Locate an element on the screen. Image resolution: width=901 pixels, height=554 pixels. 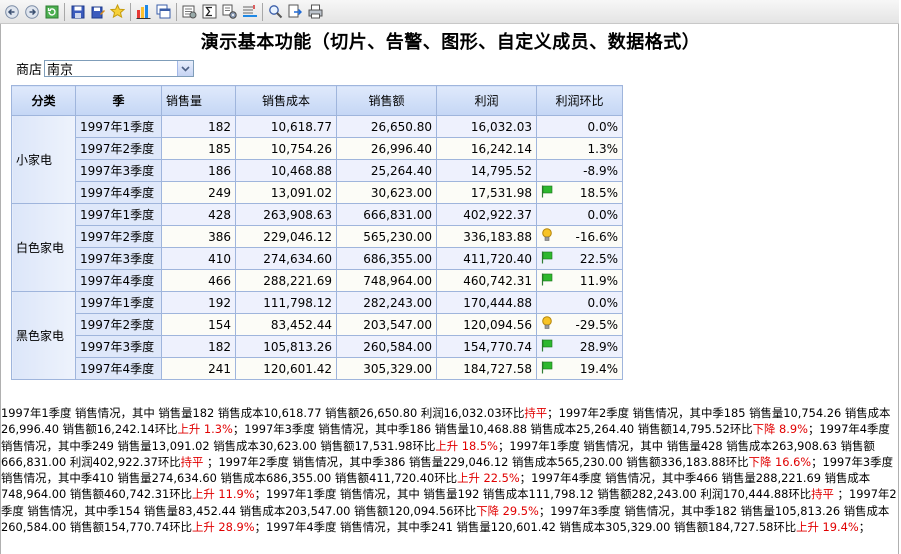
profit-ratio-value: 22.5% is located at coordinates (598, 258).